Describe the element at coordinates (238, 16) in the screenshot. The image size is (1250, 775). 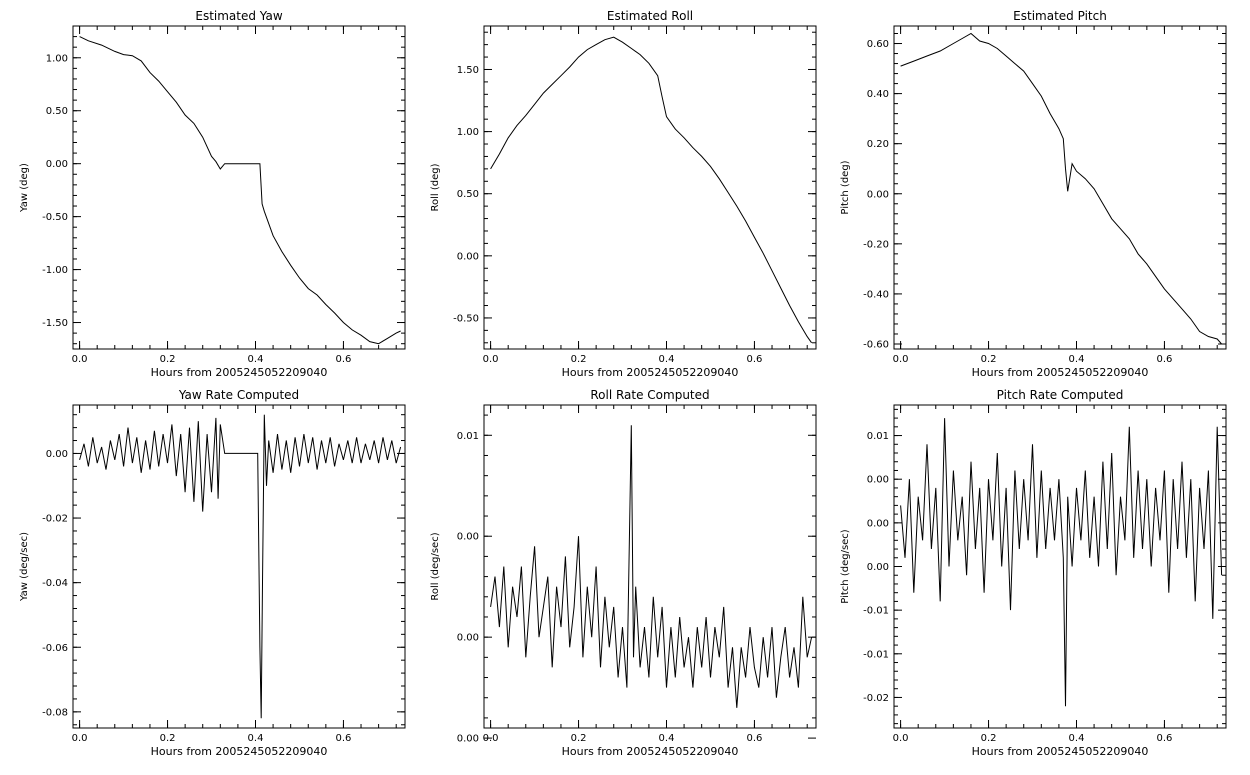
I see `chart-title: Estimated Yaw` at that location.